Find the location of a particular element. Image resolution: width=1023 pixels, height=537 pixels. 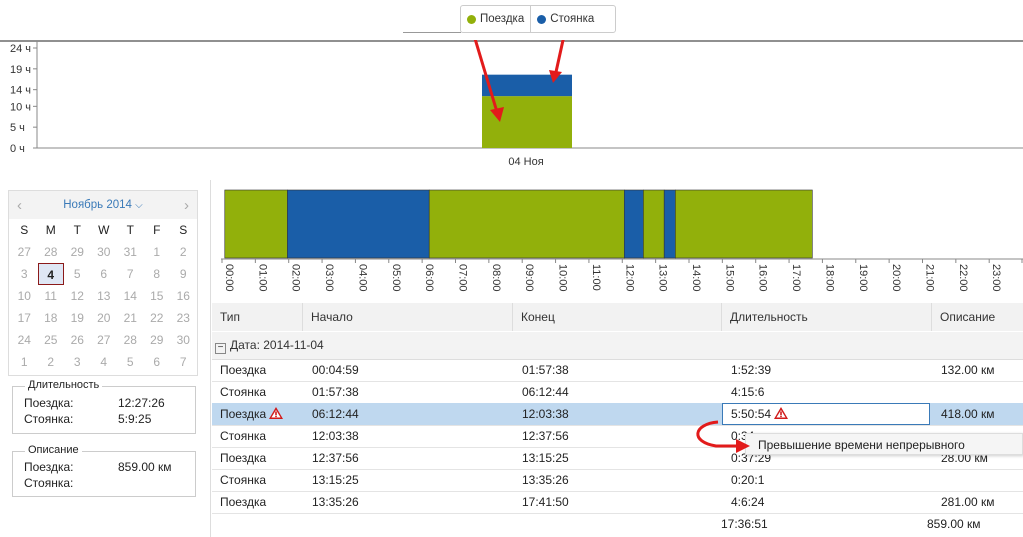

legend-item-parking: Стоянка is located at coordinates (565, 19).